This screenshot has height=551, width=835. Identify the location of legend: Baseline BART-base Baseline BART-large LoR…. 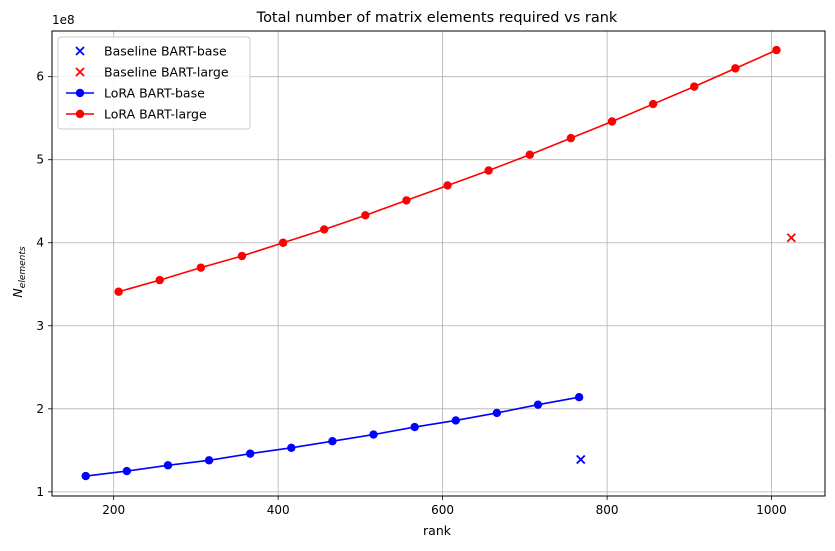
(154, 83).